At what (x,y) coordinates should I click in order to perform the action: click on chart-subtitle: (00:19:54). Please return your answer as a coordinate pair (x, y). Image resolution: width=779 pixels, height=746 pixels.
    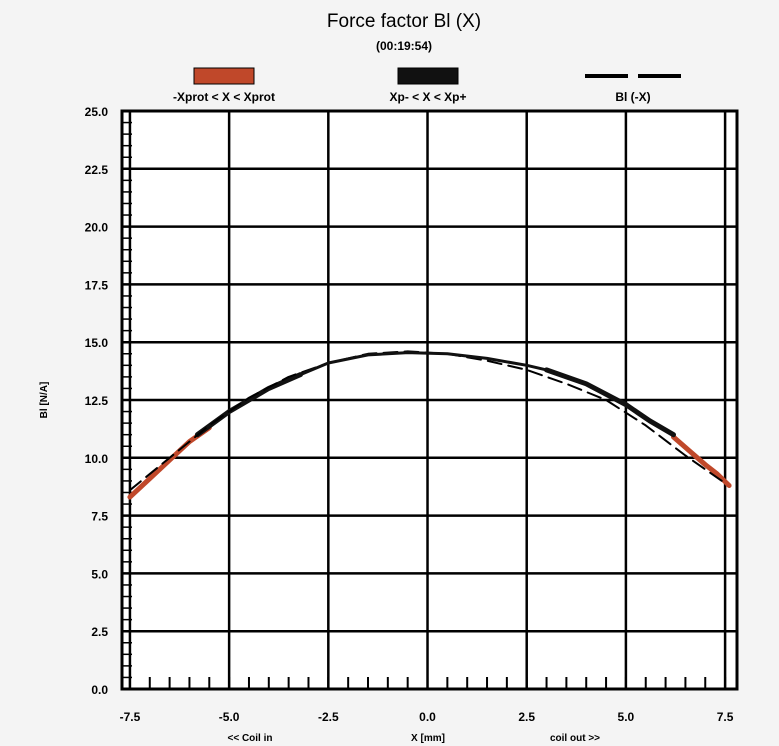
    Looking at the image, I should click on (404, 46).